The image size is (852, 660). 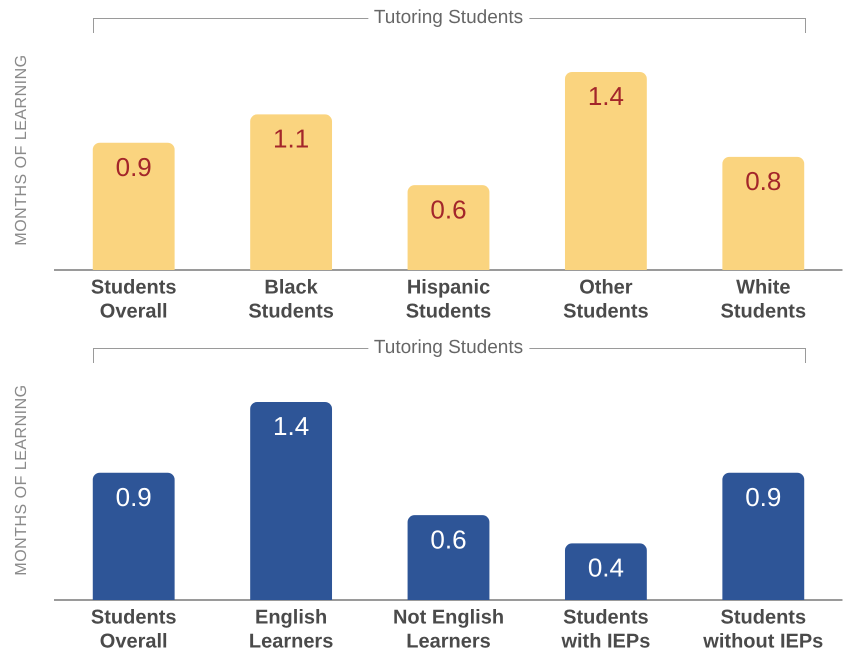 What do you see at coordinates (763, 299) in the screenshot?
I see `x-tick-label: White Students` at bounding box center [763, 299].